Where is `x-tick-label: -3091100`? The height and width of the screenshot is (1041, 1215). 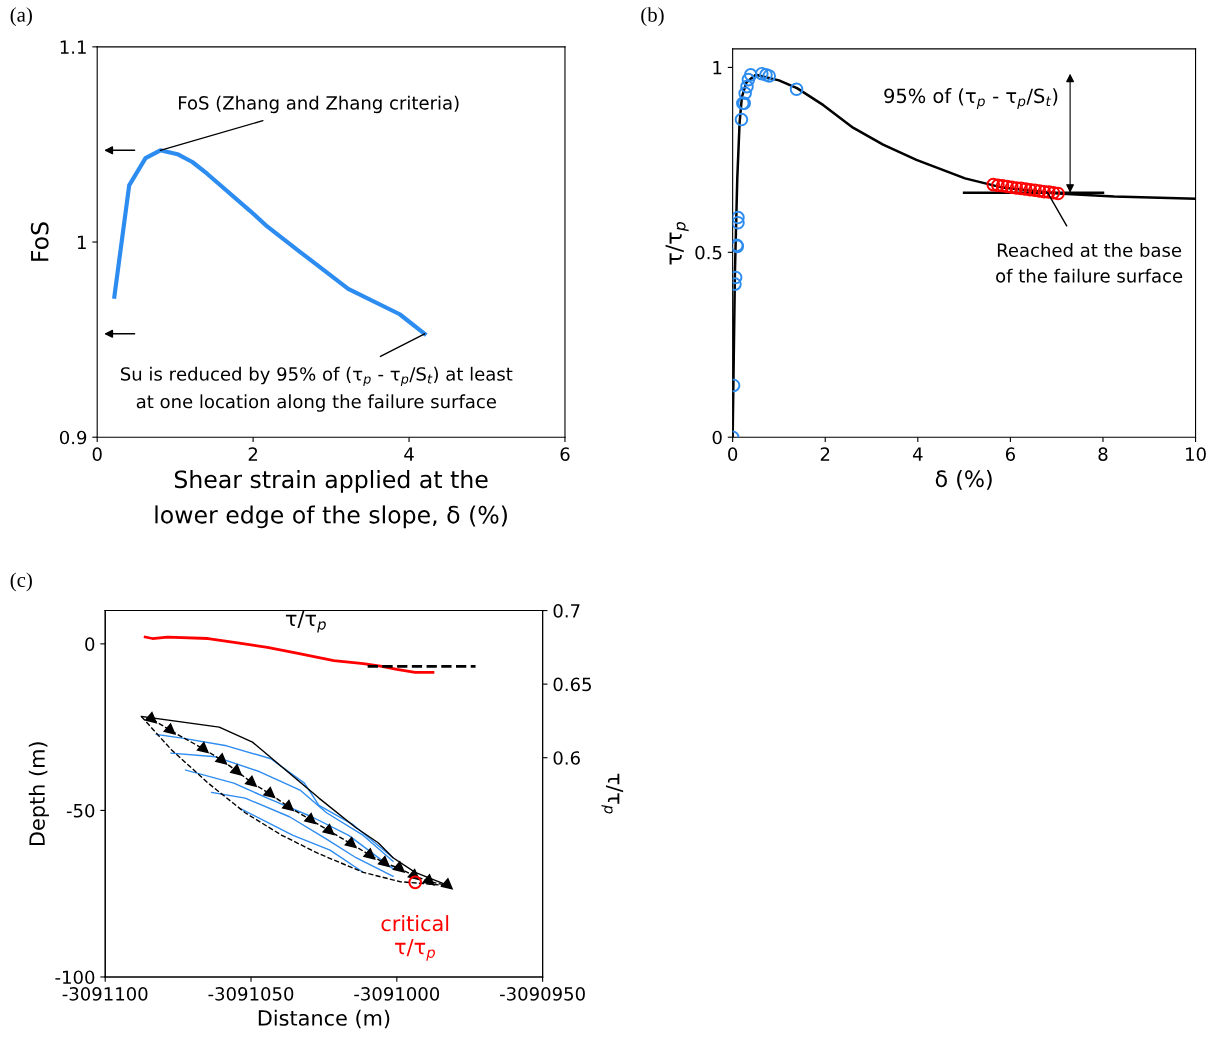
x-tick-label: -3091100 is located at coordinates (105, 994).